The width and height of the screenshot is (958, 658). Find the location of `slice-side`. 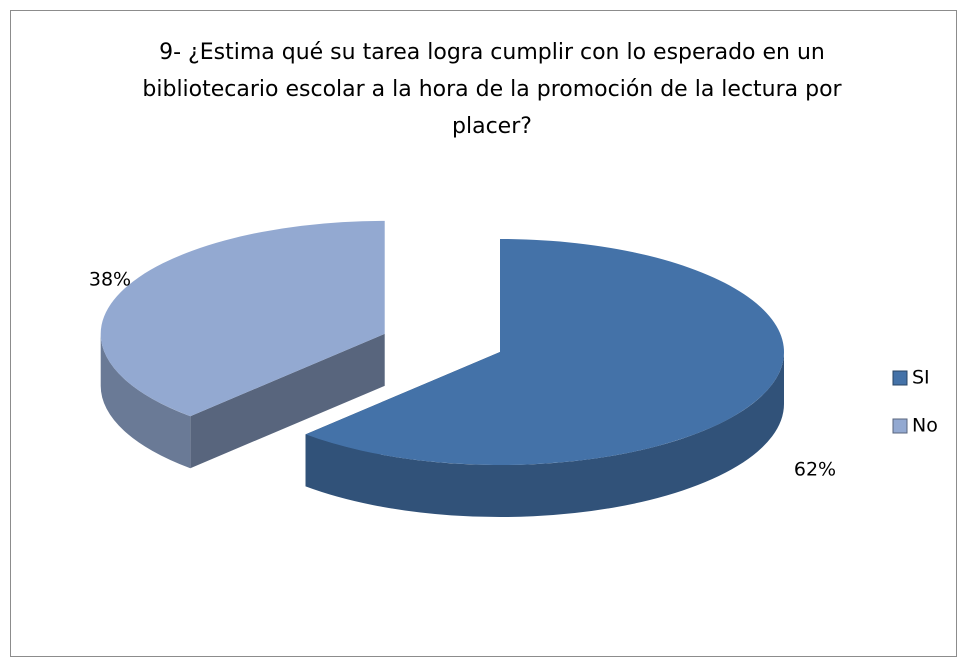

slice-side is located at coordinates (287, 401).